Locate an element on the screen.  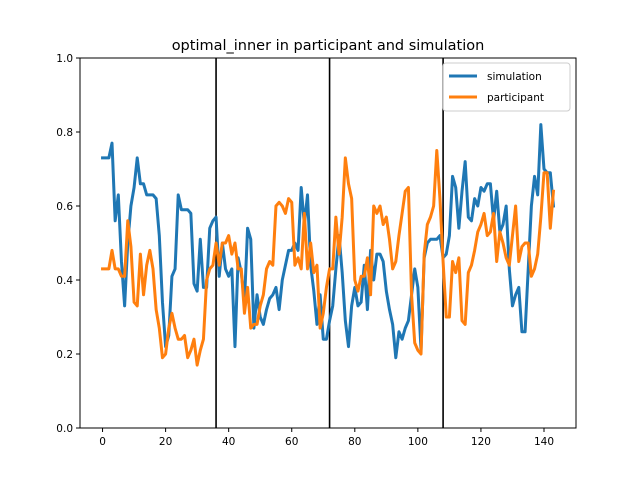
y-axis: 0.0 0.2 0.4 0.6 0.8 1.0 is located at coordinates (68, 244).